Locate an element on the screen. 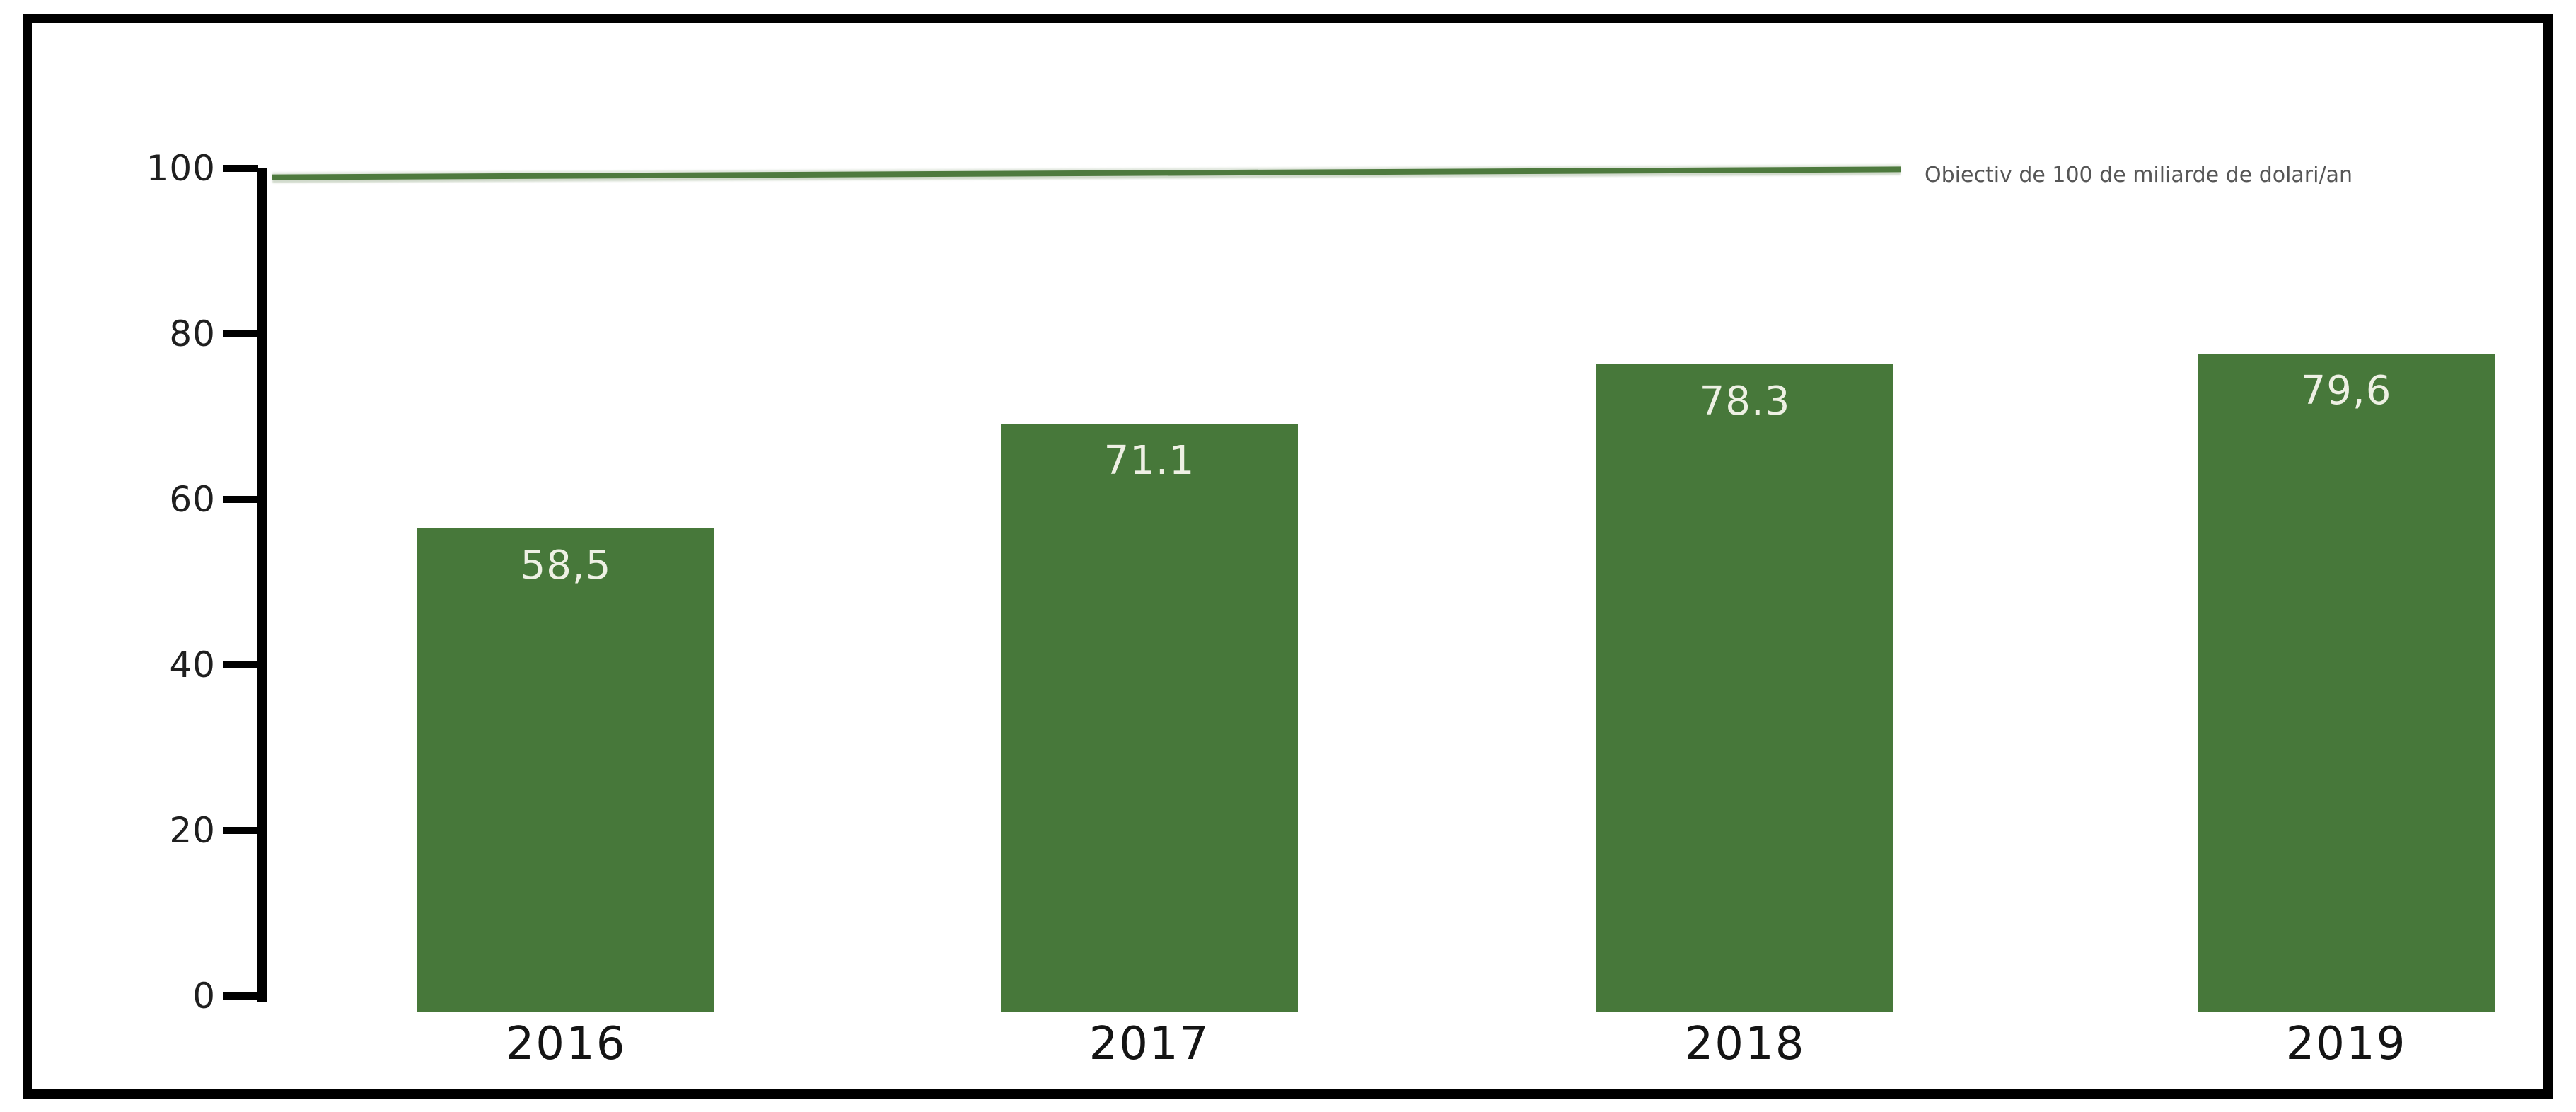 This screenshot has height=1112, width=2576. y-axis-tick-label: 60 is located at coordinates (193, 500).